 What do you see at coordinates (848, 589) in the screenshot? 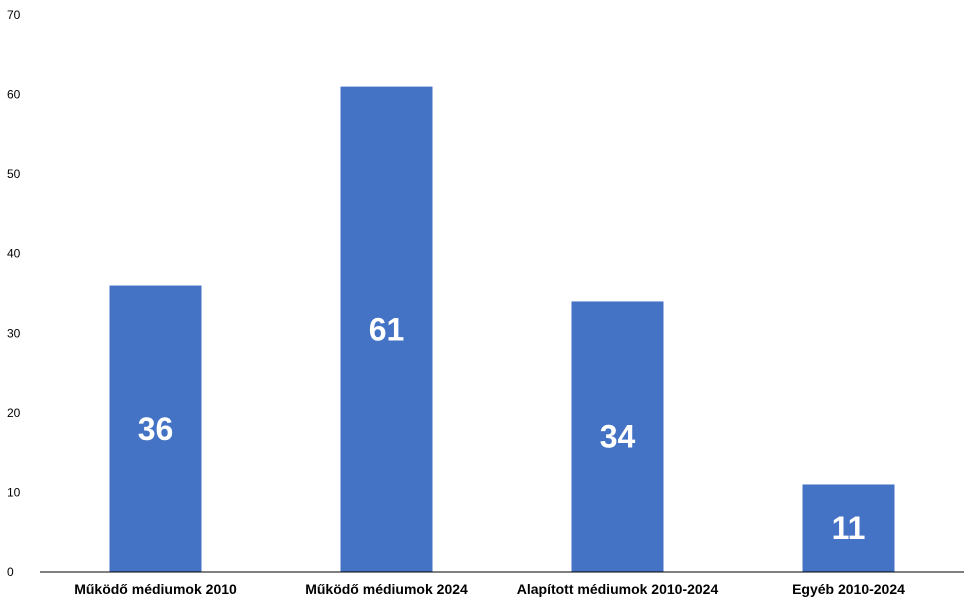
I see `category-label: Egyéb 2010-2024` at bounding box center [848, 589].